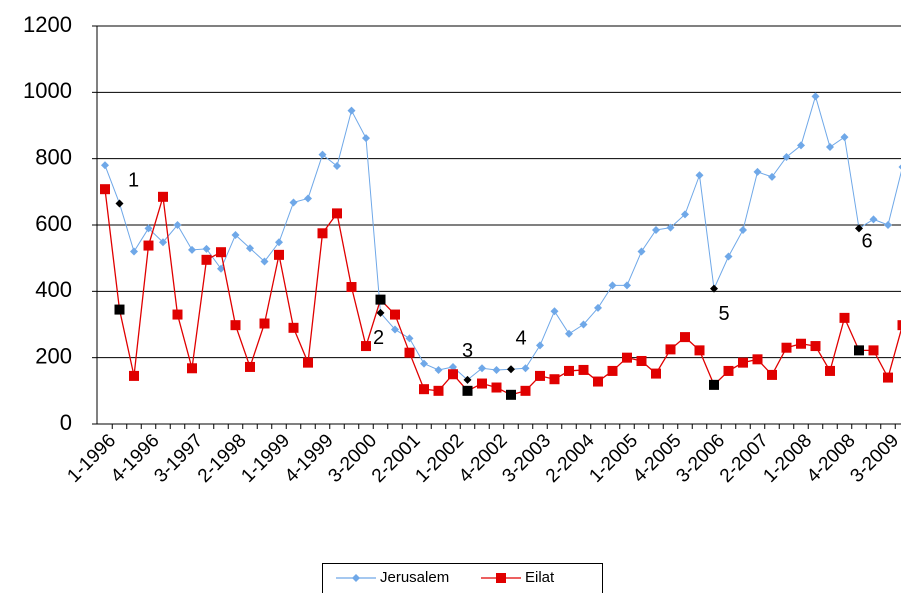 The width and height of the screenshot is (901, 593). Describe the element at coordinates (467, 351) in the screenshot. I see `annotation: 3` at that location.